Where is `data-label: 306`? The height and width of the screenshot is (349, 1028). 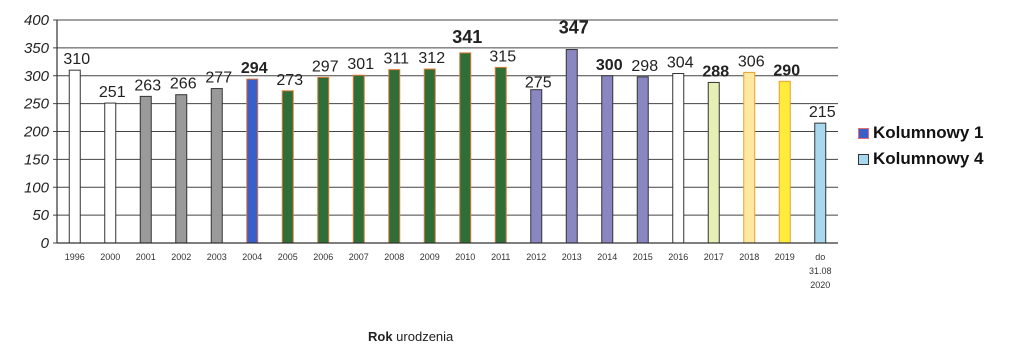 data-label: 306 is located at coordinates (751, 61).